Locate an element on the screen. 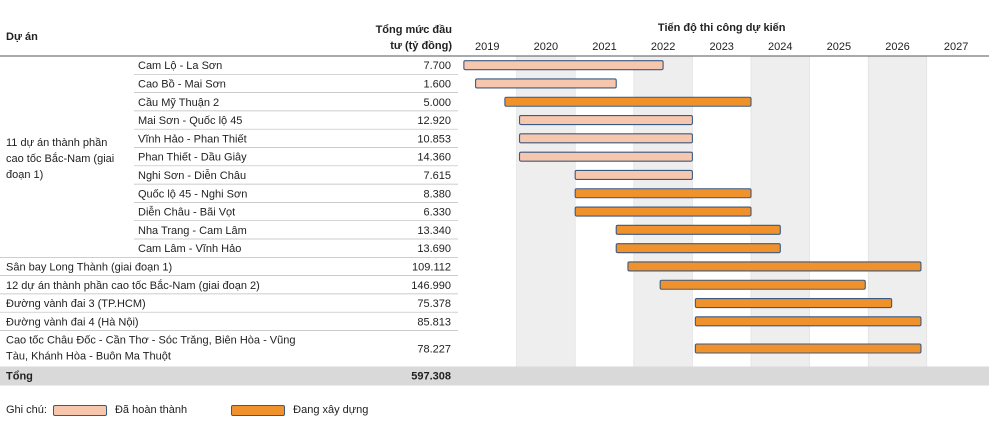  row-investment: 7.700 is located at coordinates (437, 66).